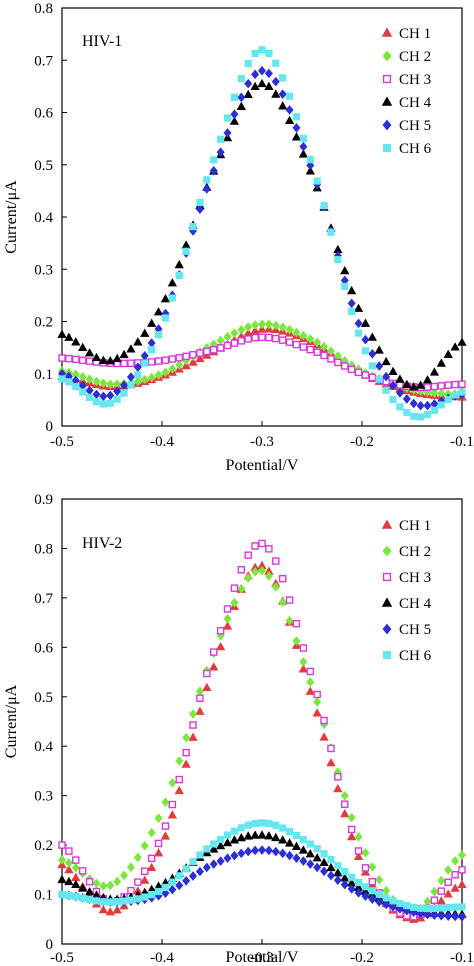 The image size is (474, 966). What do you see at coordinates (415, 604) in the screenshot?
I see `legend-label: CH 4` at bounding box center [415, 604].